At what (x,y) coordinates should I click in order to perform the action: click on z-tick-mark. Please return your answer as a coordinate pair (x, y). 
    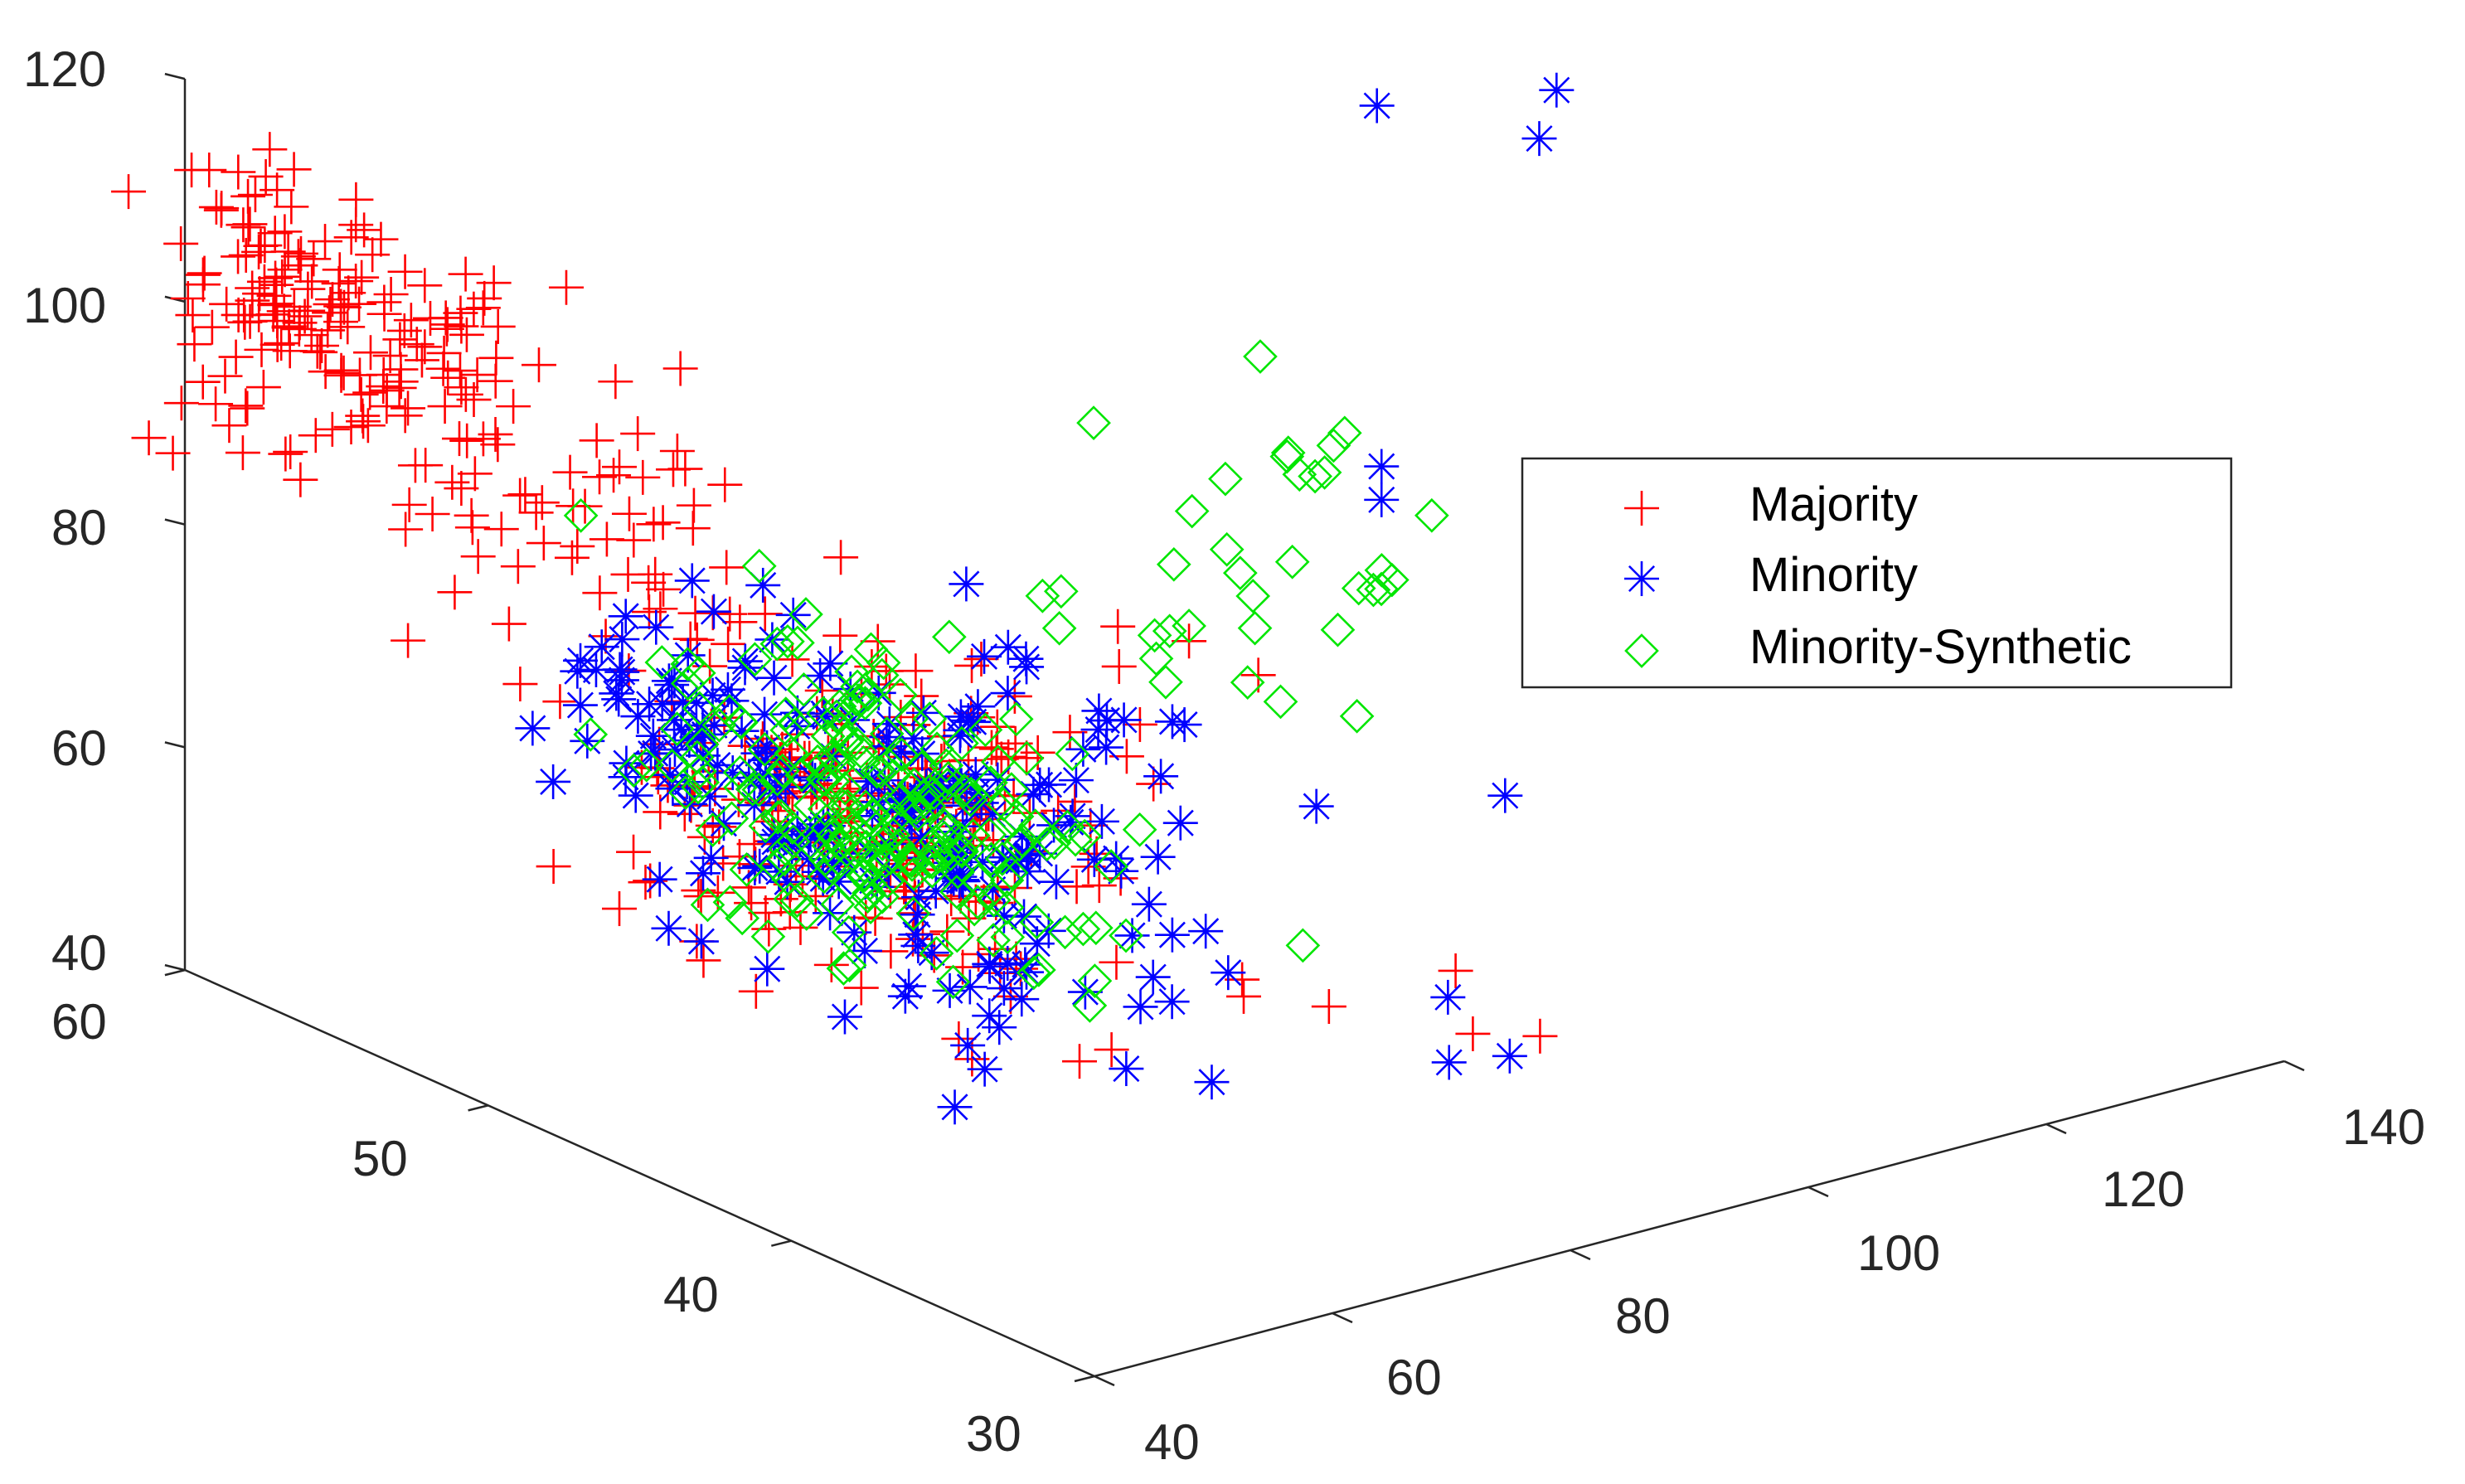
    Looking at the image, I should click on (175, 522).